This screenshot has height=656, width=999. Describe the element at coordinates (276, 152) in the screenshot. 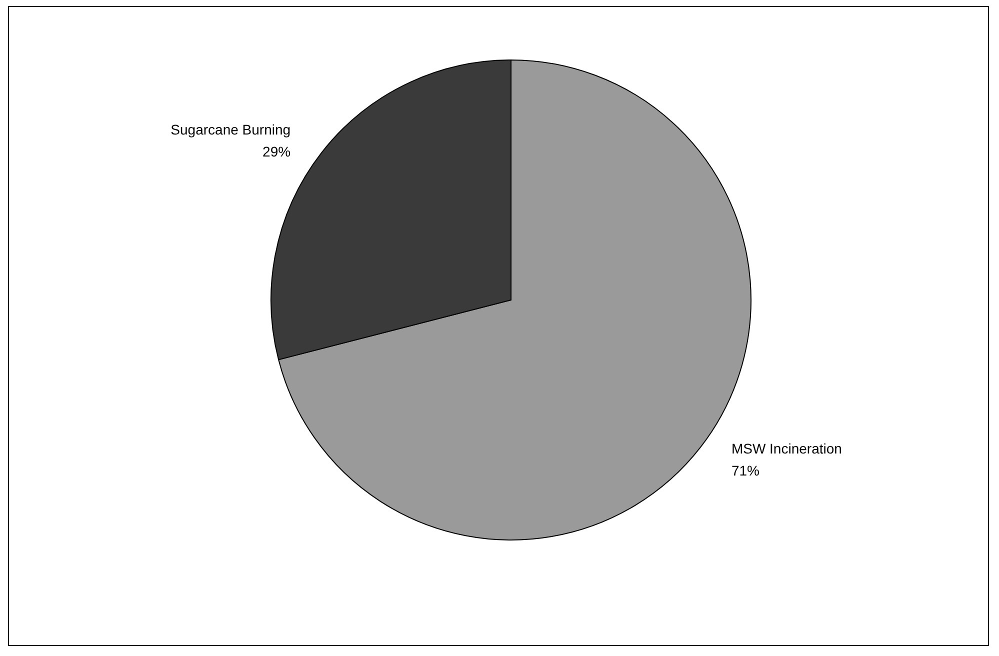

I see `data-label: 29%` at that location.